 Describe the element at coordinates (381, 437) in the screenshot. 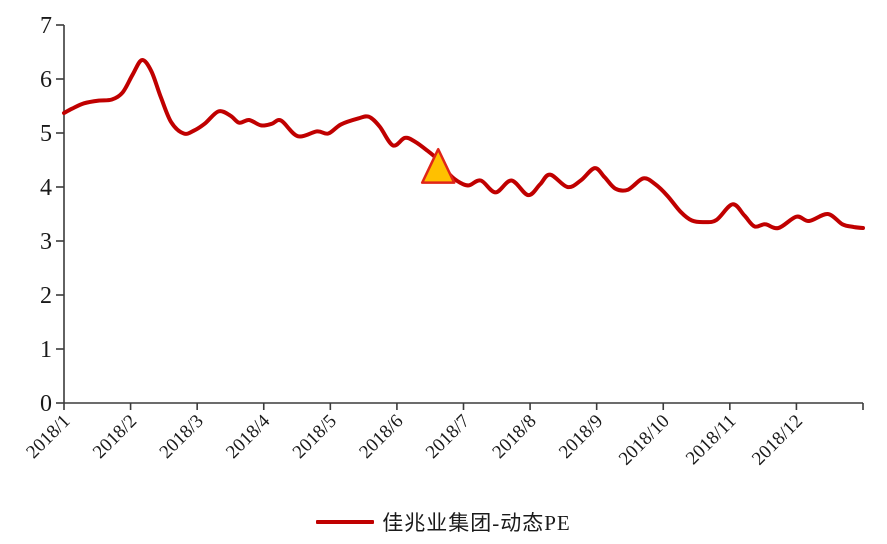

I see `x-tick-label: 2018/6` at that location.